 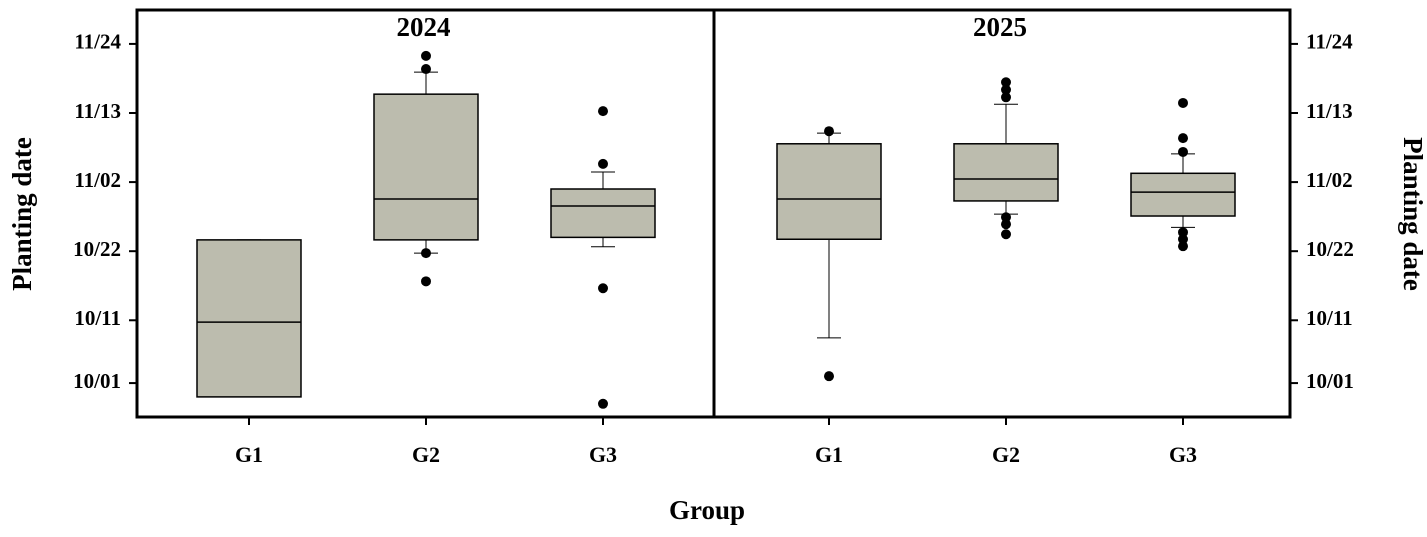 I want to click on panel-title: 2025, so click(x=1000, y=27).